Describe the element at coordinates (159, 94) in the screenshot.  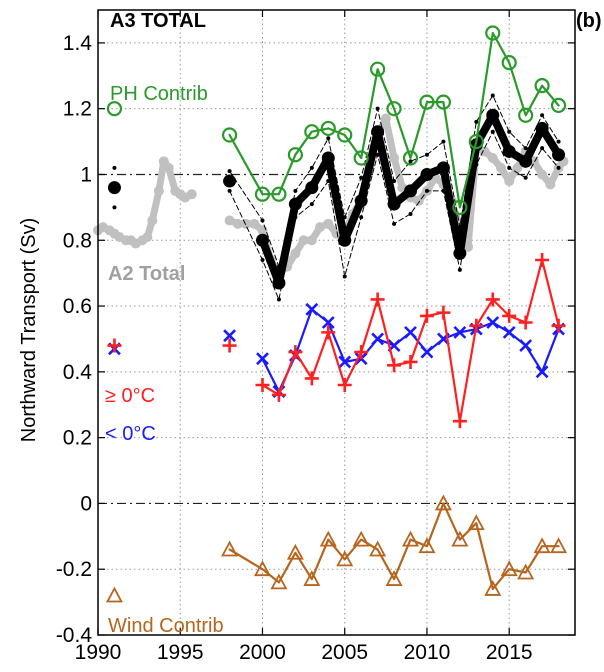
I see `annotation-ph-contrib: PH Contrib` at that location.